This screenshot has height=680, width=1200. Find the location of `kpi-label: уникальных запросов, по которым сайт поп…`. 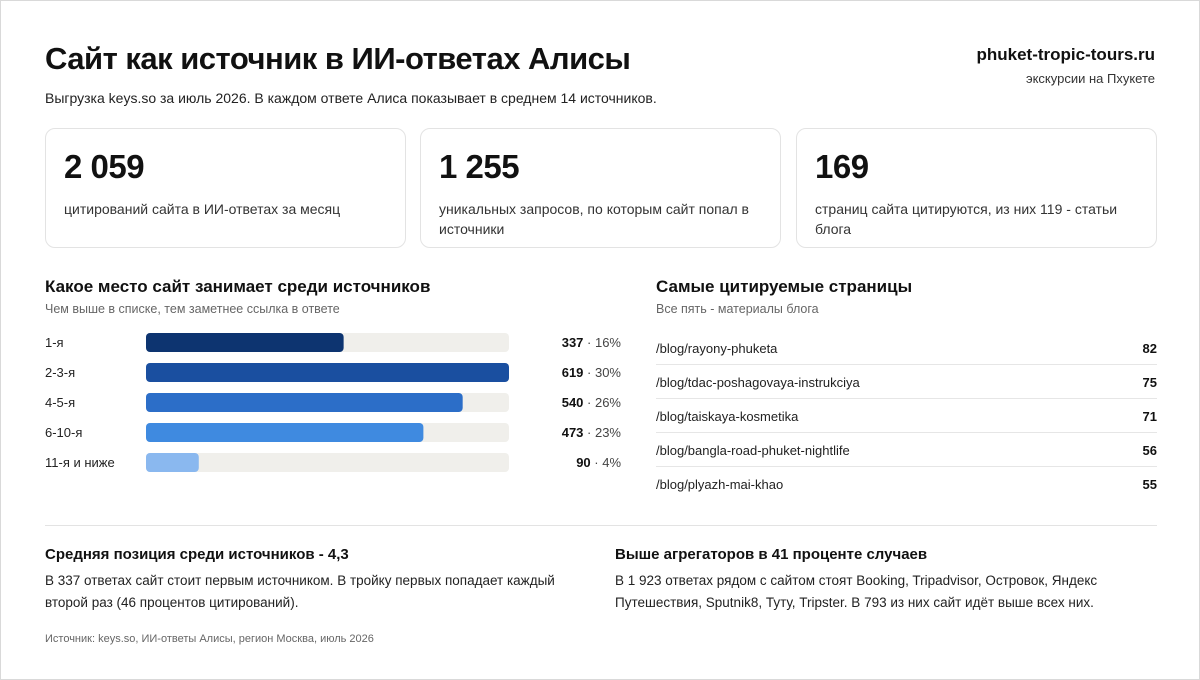

kpi-label: уникальных запросов, по которым сайт поп… is located at coordinates (594, 219).